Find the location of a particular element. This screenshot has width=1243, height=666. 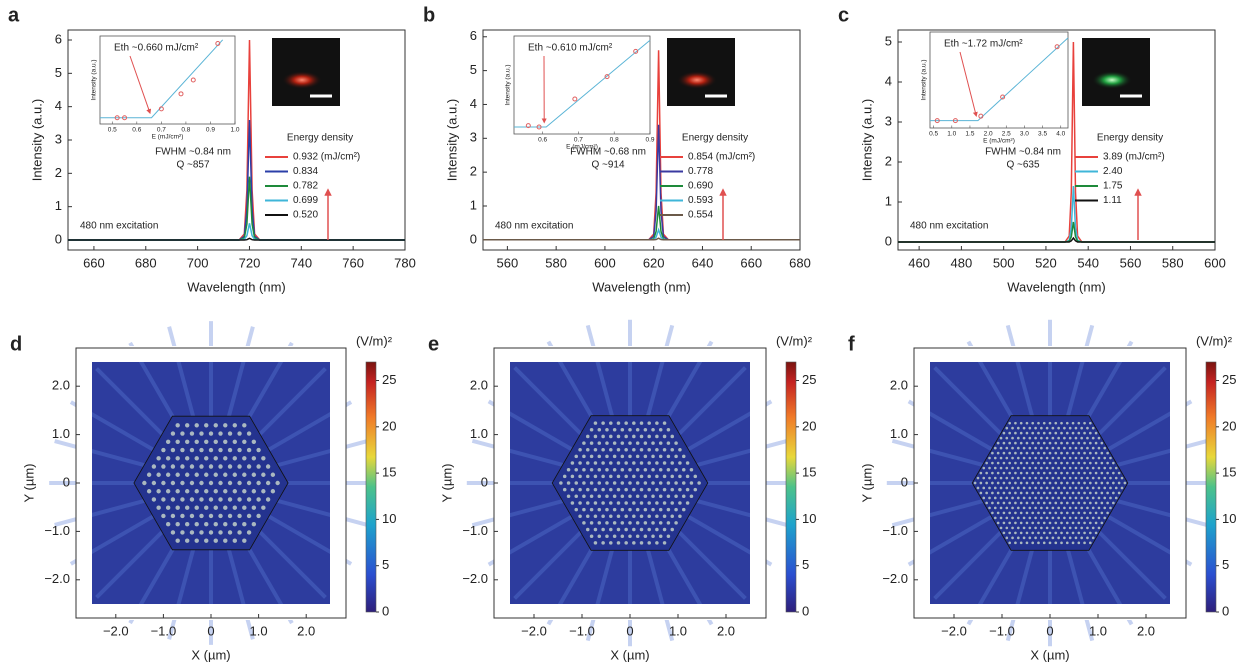

legend-label: 1.75 is located at coordinates (1113, 186).